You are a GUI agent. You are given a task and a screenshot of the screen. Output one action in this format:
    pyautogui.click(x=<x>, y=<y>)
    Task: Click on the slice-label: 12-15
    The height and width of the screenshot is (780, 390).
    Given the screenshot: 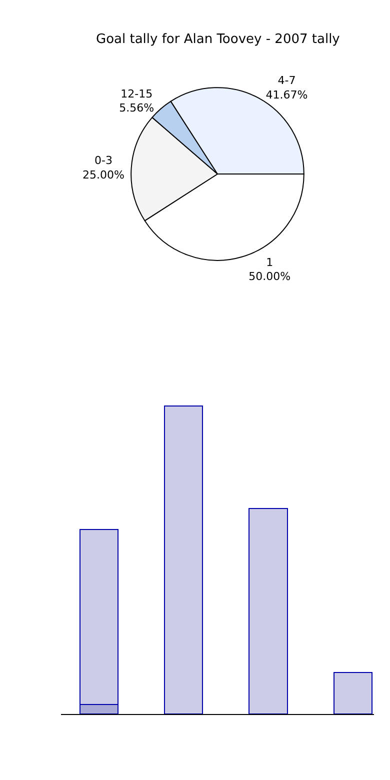 What is the action you would take?
    pyautogui.click(x=136, y=93)
    